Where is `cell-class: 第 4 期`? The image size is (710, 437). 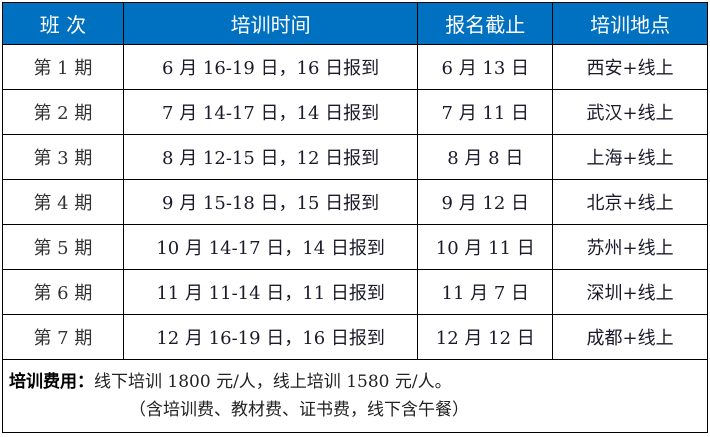 cell-class: 第 4 期 is located at coordinates (63, 202).